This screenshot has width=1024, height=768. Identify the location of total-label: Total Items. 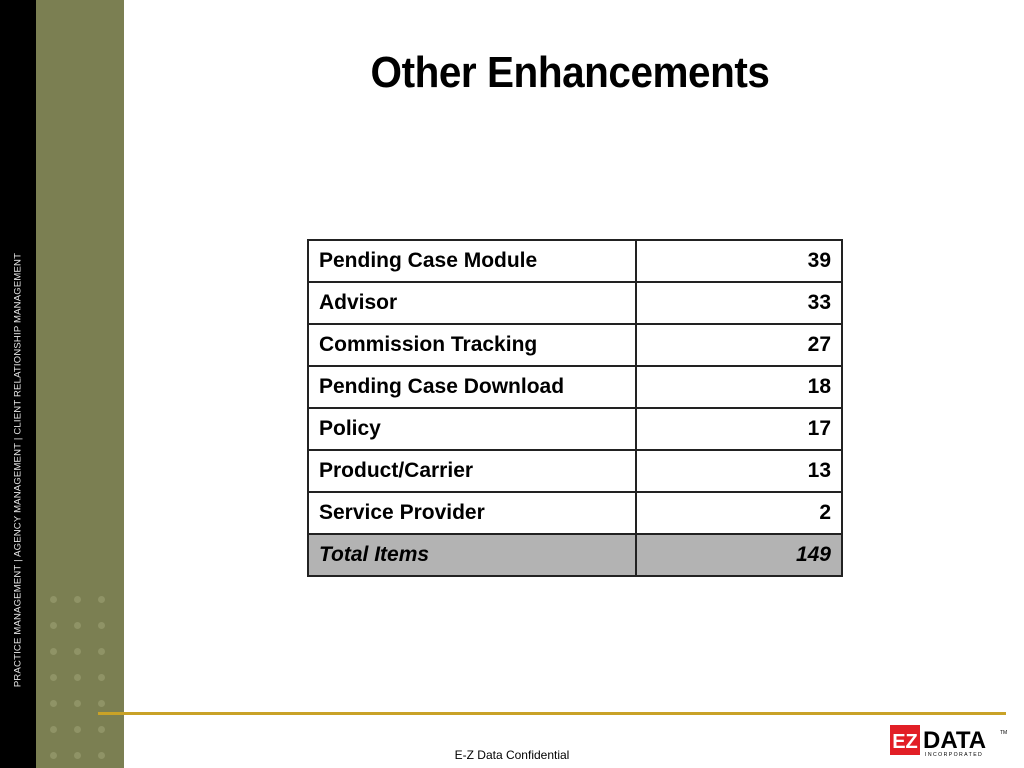
(472, 555).